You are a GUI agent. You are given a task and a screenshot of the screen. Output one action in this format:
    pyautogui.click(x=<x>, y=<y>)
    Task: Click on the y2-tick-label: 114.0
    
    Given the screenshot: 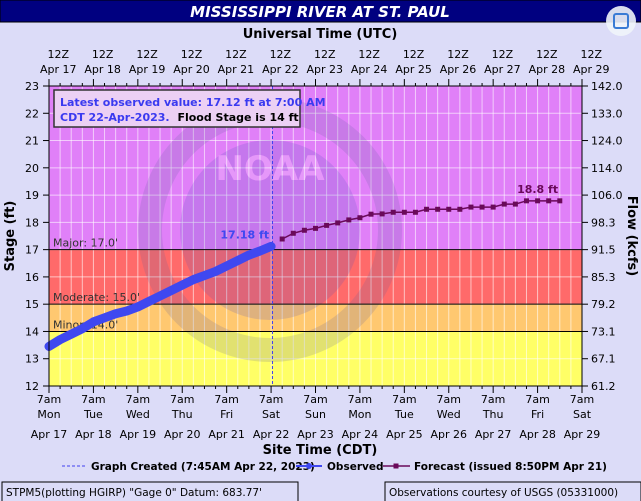 What is the action you would take?
    pyautogui.click(x=607, y=168)
    